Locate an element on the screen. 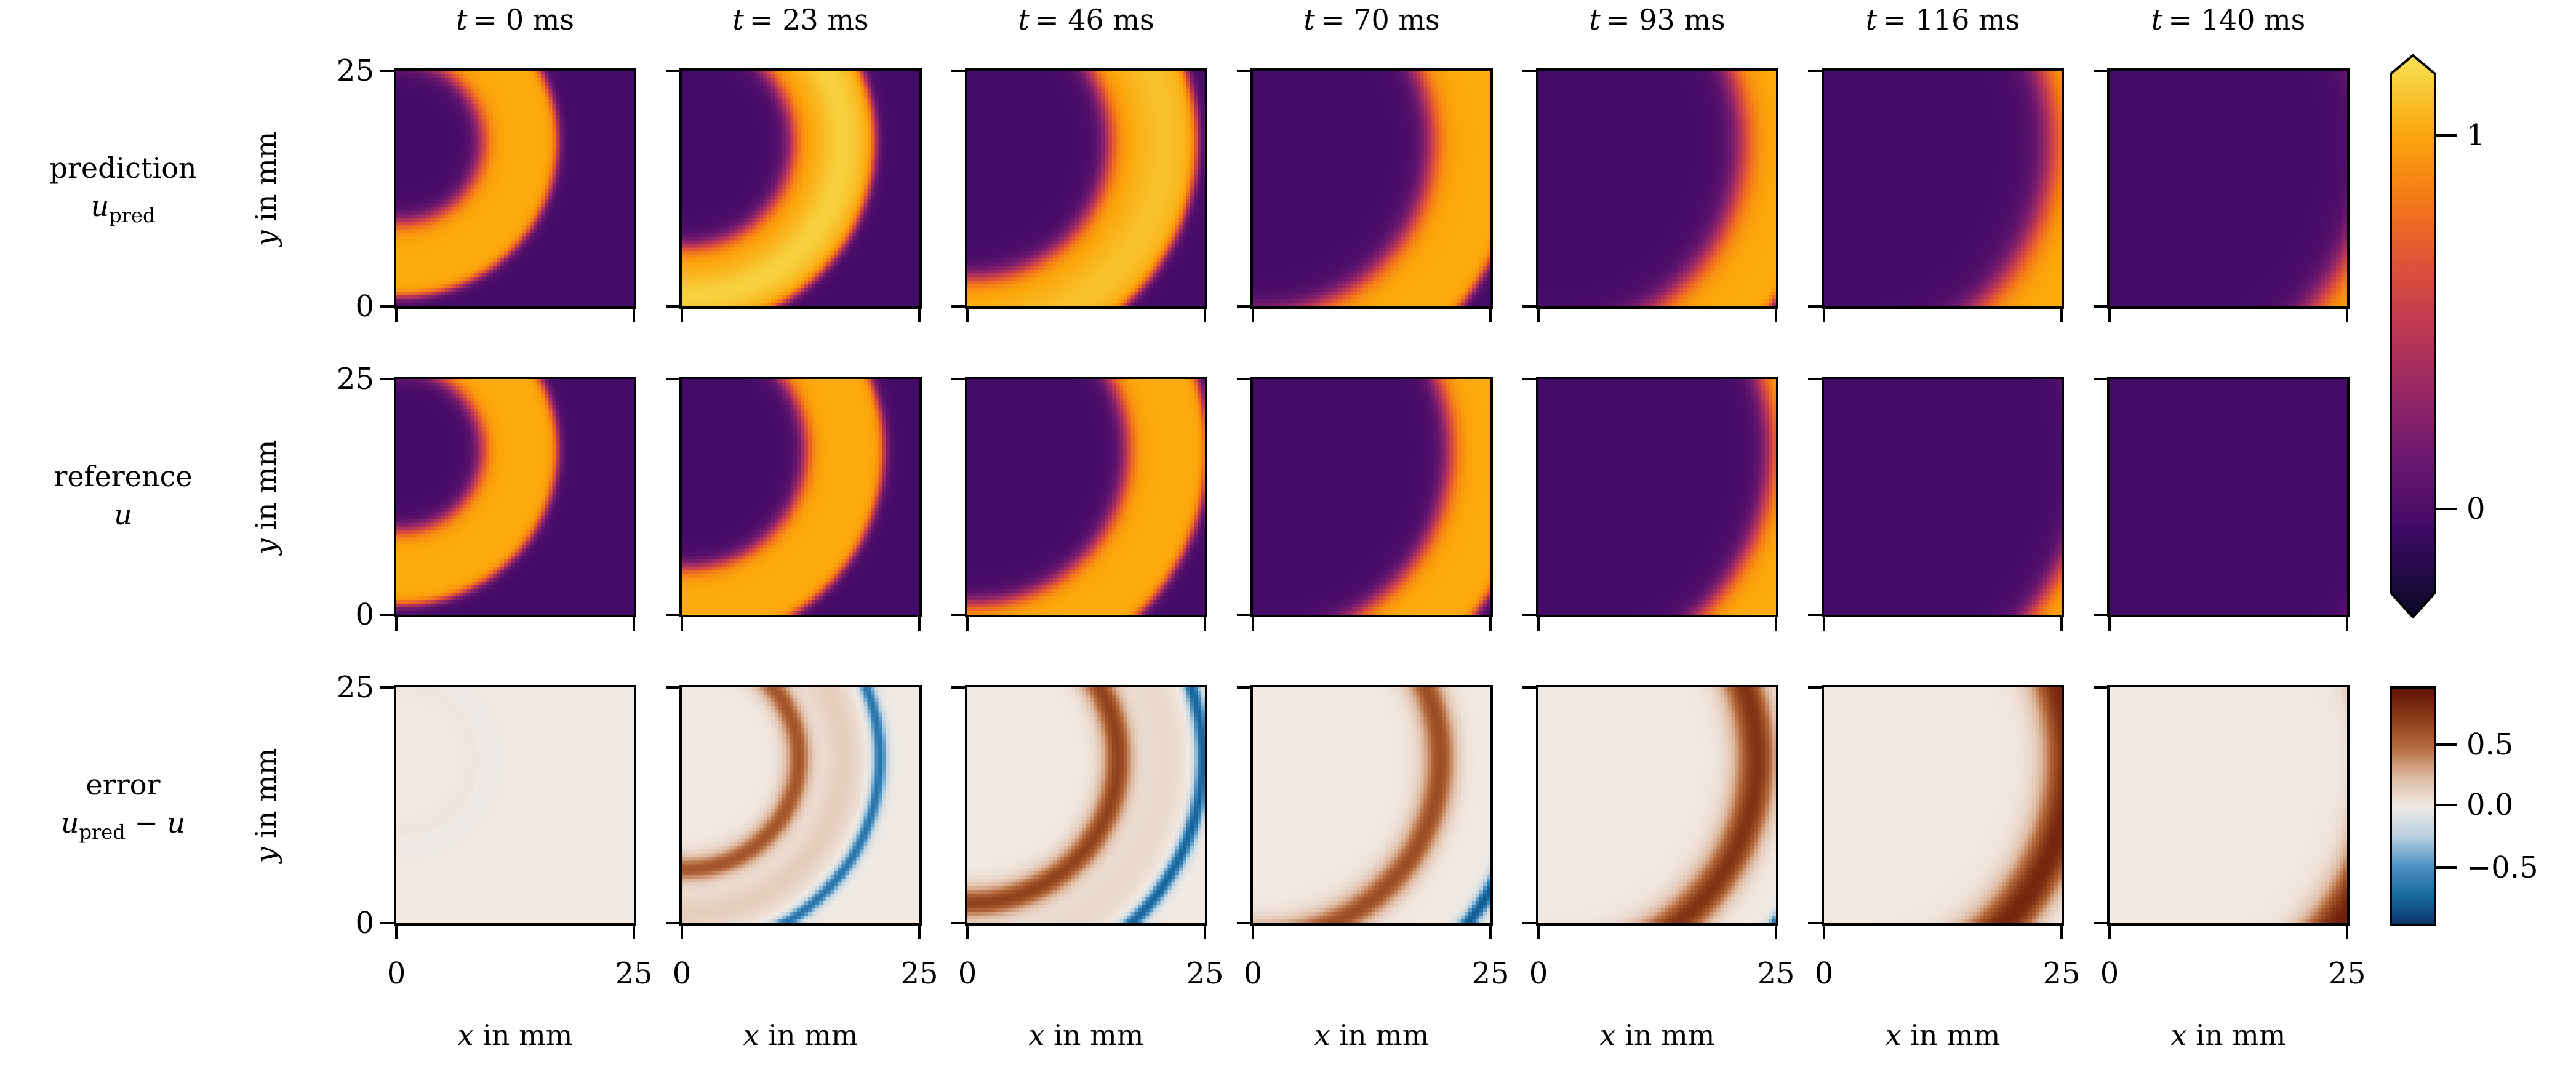 The height and width of the screenshot is (1072, 2576). column-title: t = 70 ms is located at coordinates (1371, 19).